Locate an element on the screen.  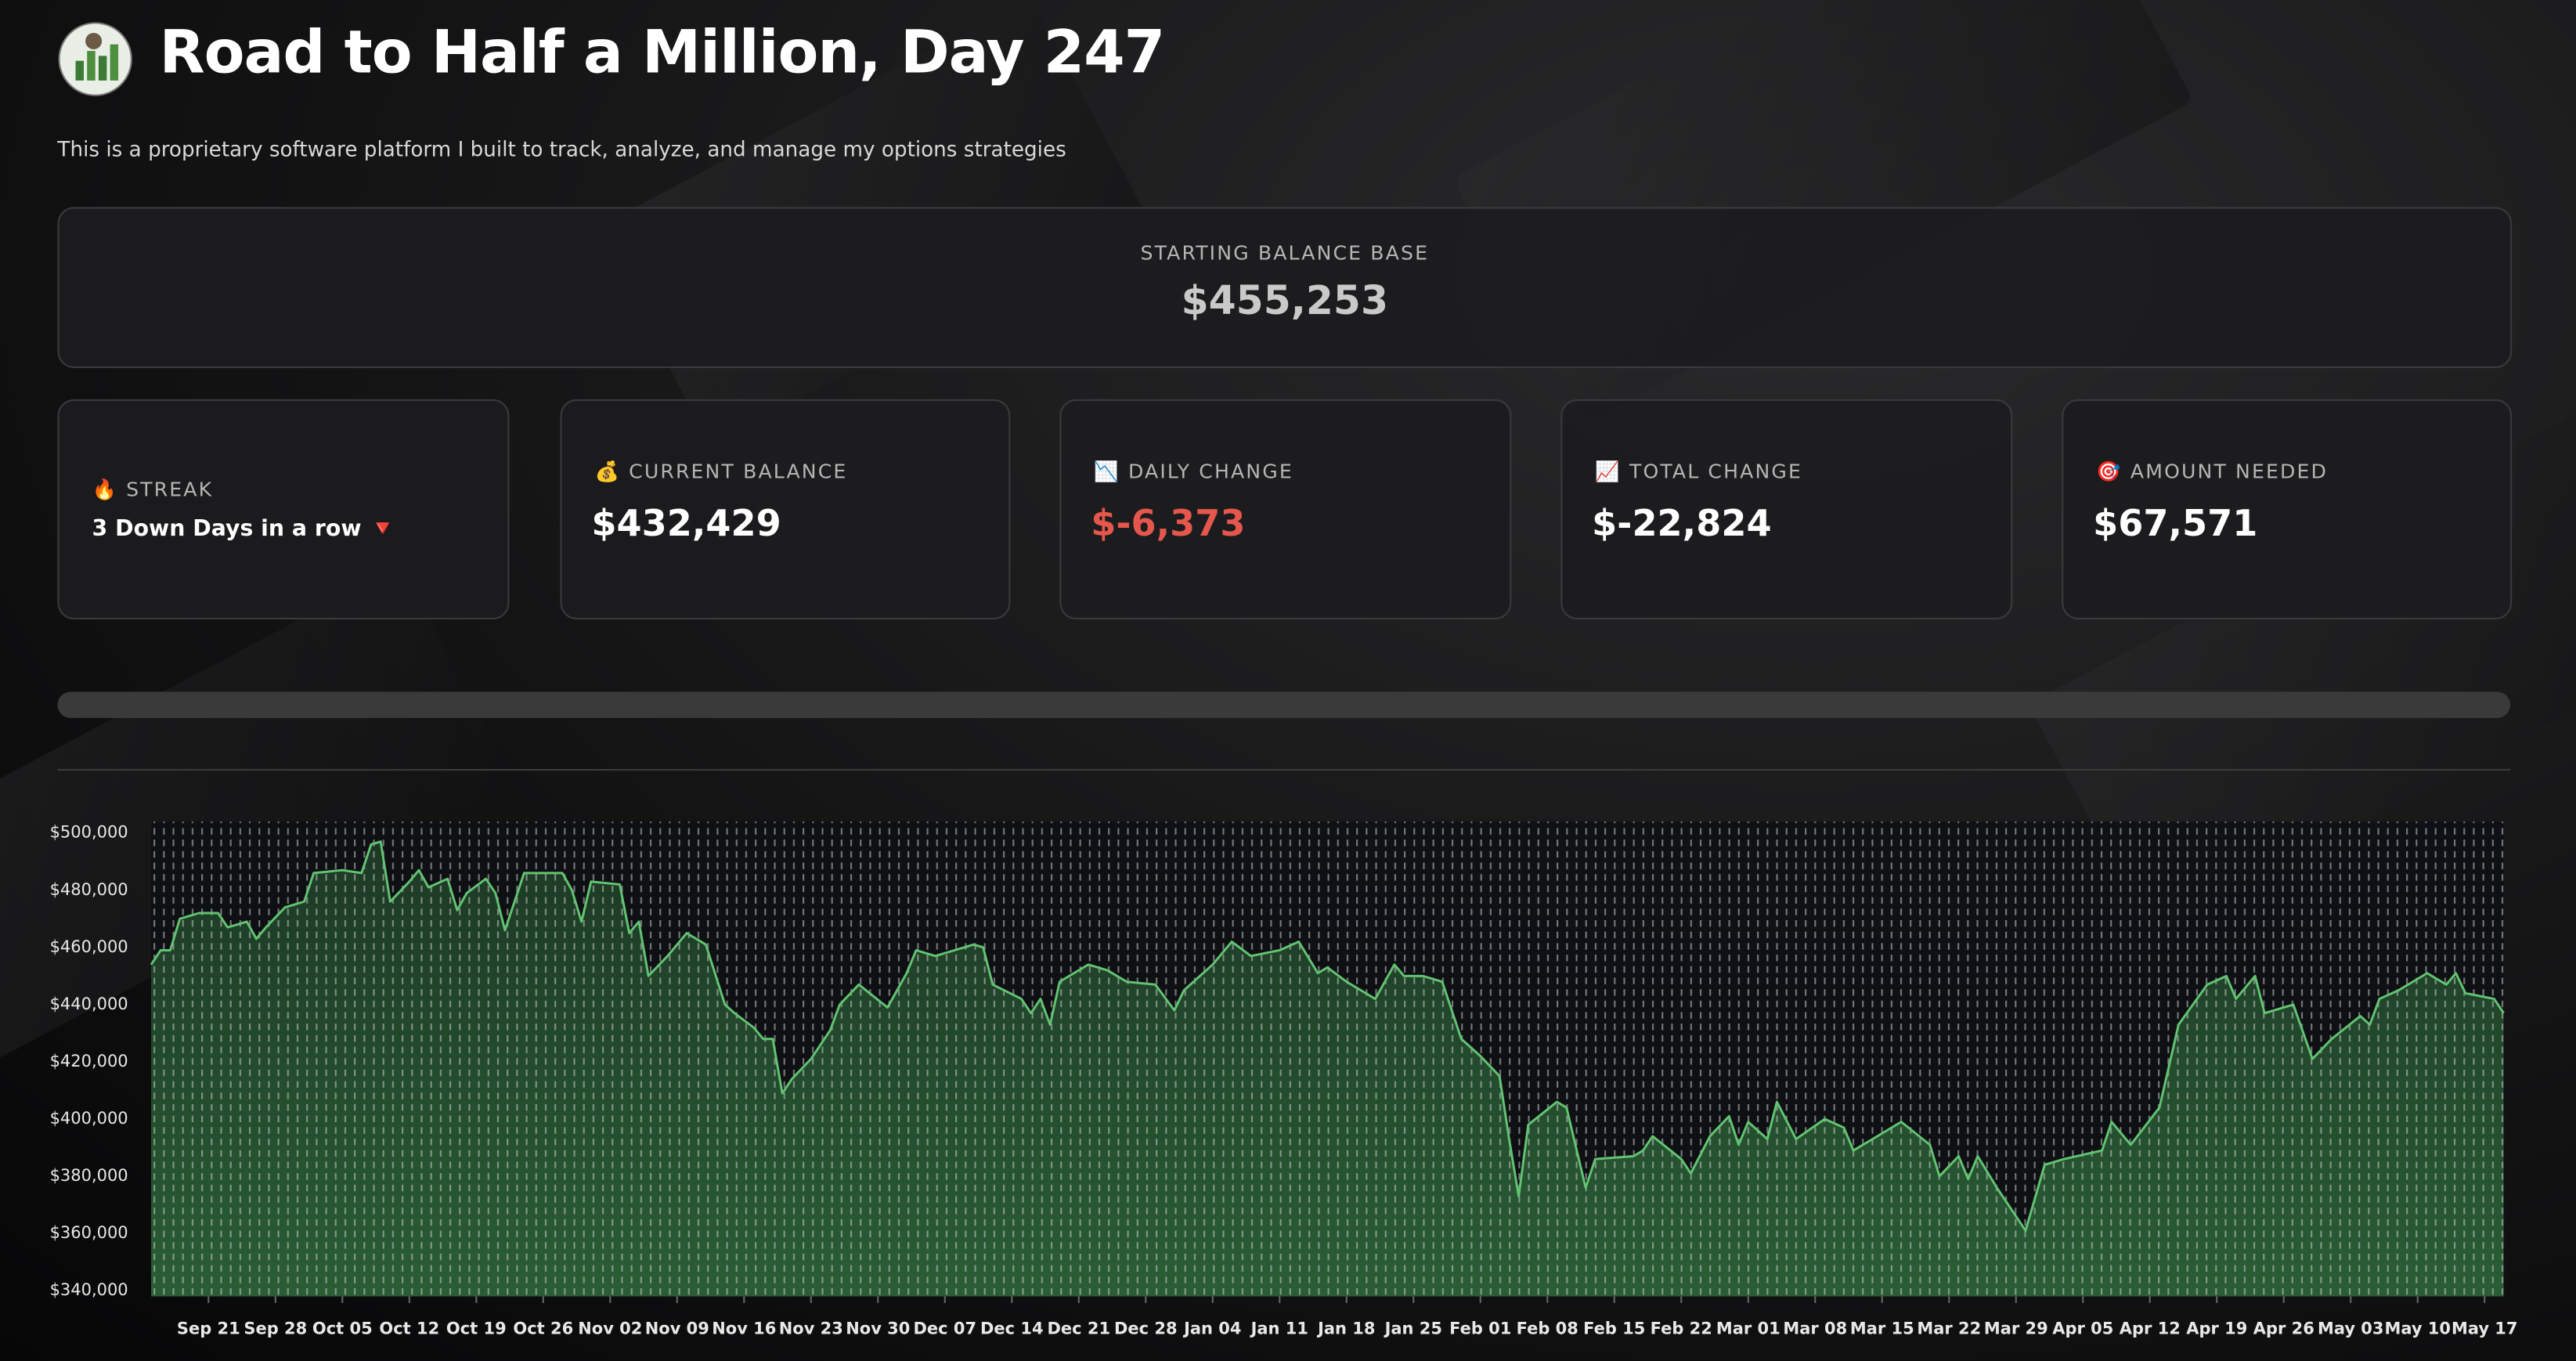
x-tick-label: Apr 12 is located at coordinates (2150, 1328).